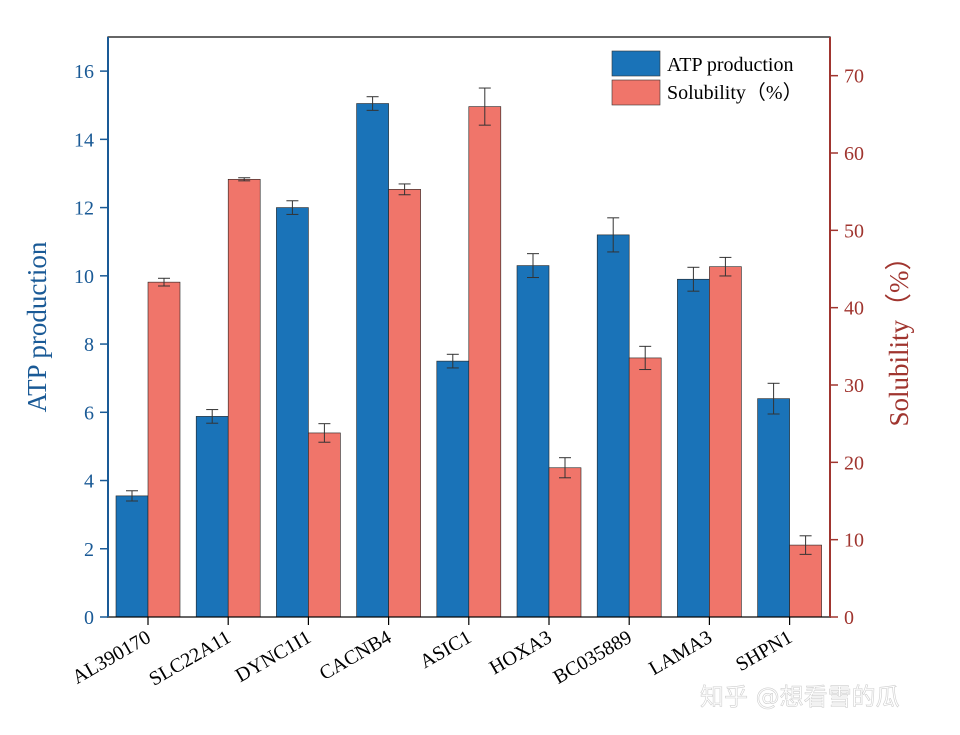 The height and width of the screenshot is (735, 960). I want to click on left-tick-label: 16, so click(84, 72).